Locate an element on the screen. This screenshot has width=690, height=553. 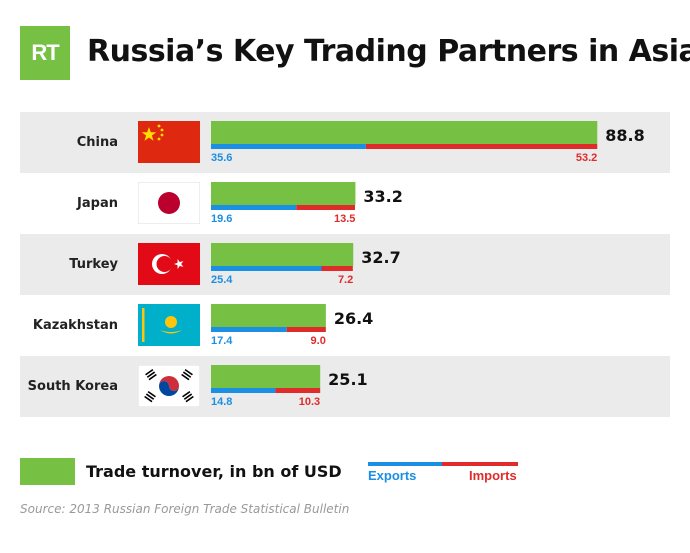
exports-value-label: 19.6 is located at coordinates (221, 219).